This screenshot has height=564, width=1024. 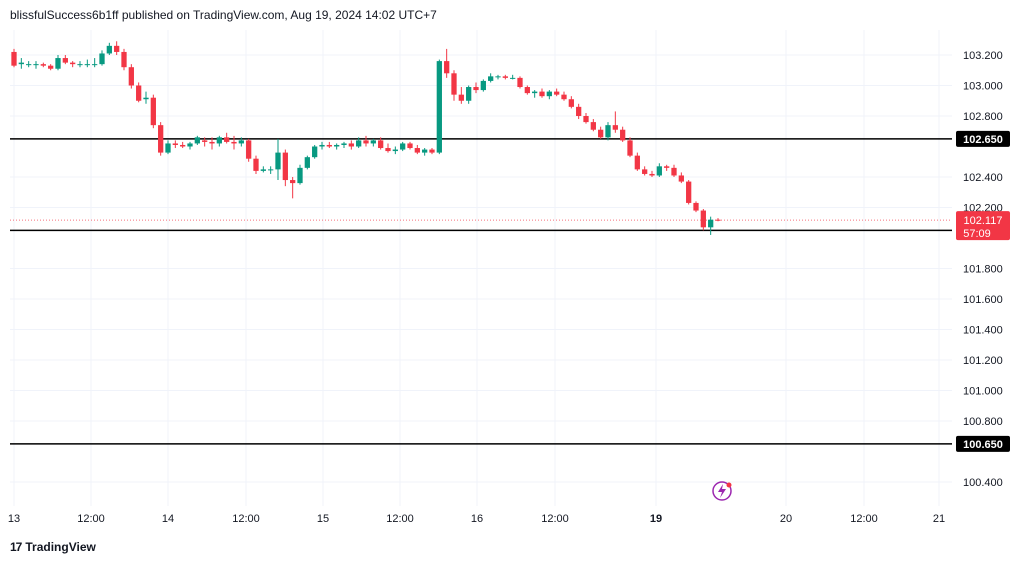 What do you see at coordinates (14, 519) in the screenshot?
I see `time-tick-label: 13` at bounding box center [14, 519].